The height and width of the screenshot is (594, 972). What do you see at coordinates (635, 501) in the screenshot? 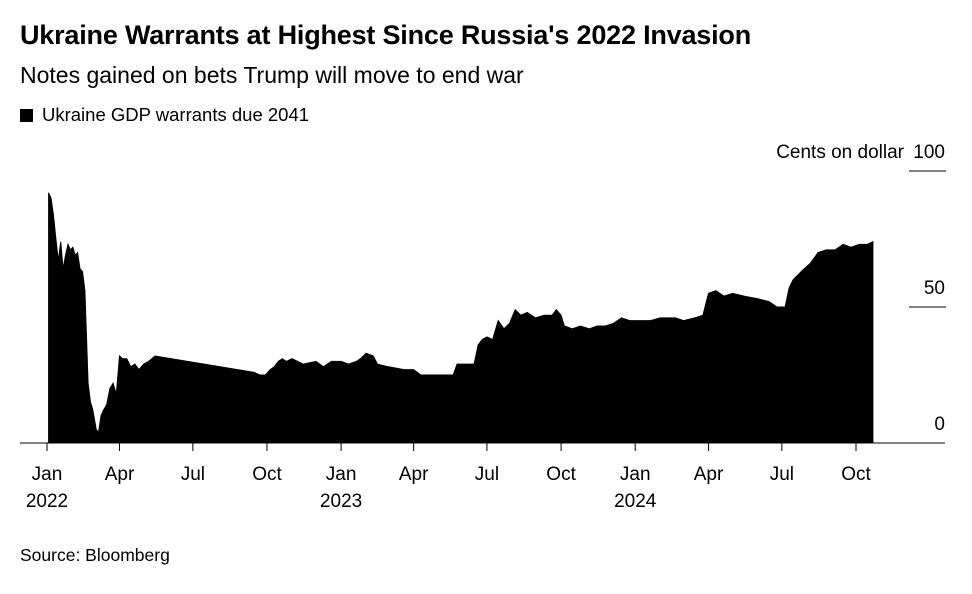
I see `x-tick-year-label: 2024` at bounding box center [635, 501].